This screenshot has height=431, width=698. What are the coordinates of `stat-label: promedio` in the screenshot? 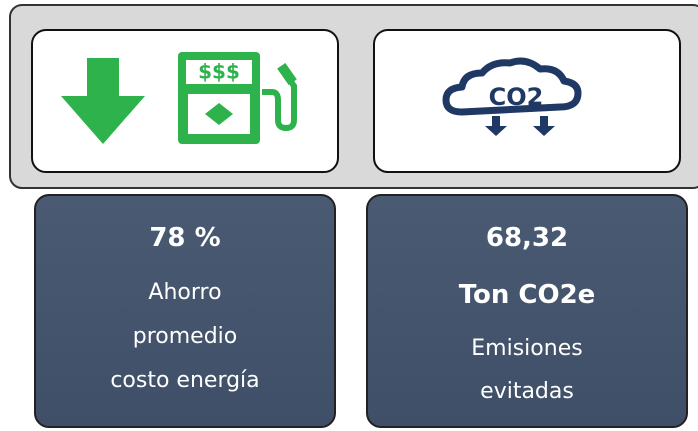 It's located at (185, 336).